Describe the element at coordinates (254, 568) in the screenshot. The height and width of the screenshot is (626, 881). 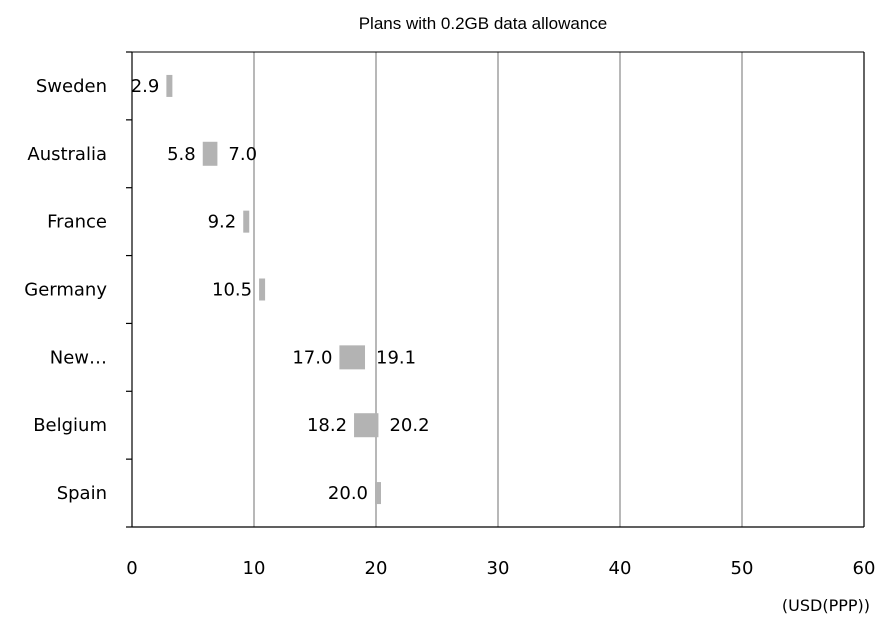
I see `x-tick-label-10: 10` at that location.